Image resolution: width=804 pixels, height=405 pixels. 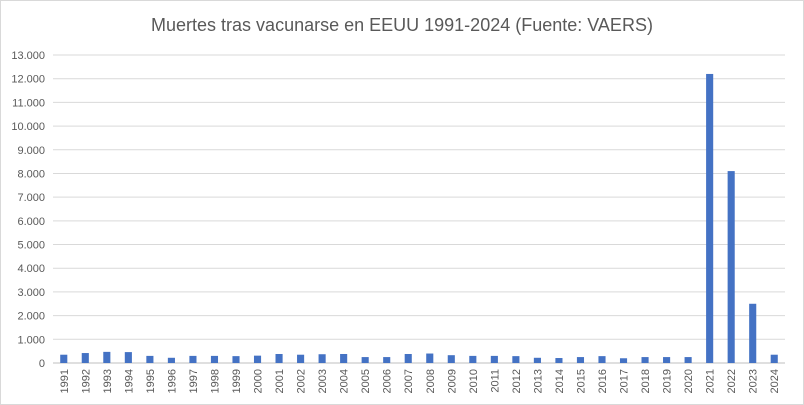 What do you see at coordinates (667, 360) in the screenshot?
I see `bar-2019` at bounding box center [667, 360].